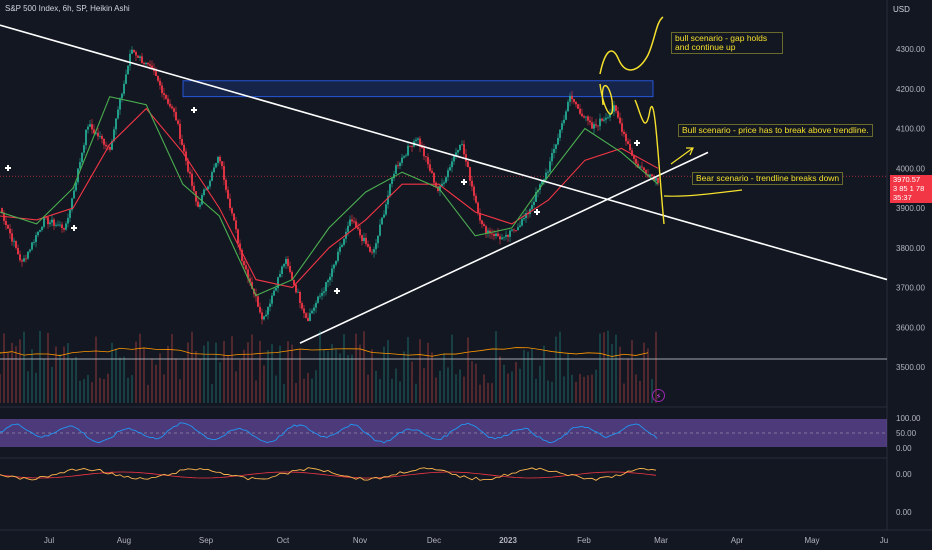 This screenshot has width=932, height=550. Describe the element at coordinates (606, 99) in the screenshot. I see `gap-highlight-line` at that location.